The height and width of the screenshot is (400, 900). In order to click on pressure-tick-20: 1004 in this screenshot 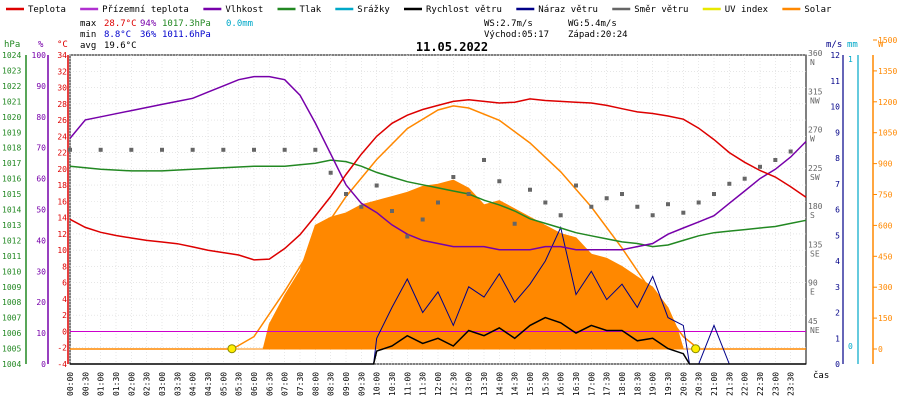, I will do `click(11, 364)`.